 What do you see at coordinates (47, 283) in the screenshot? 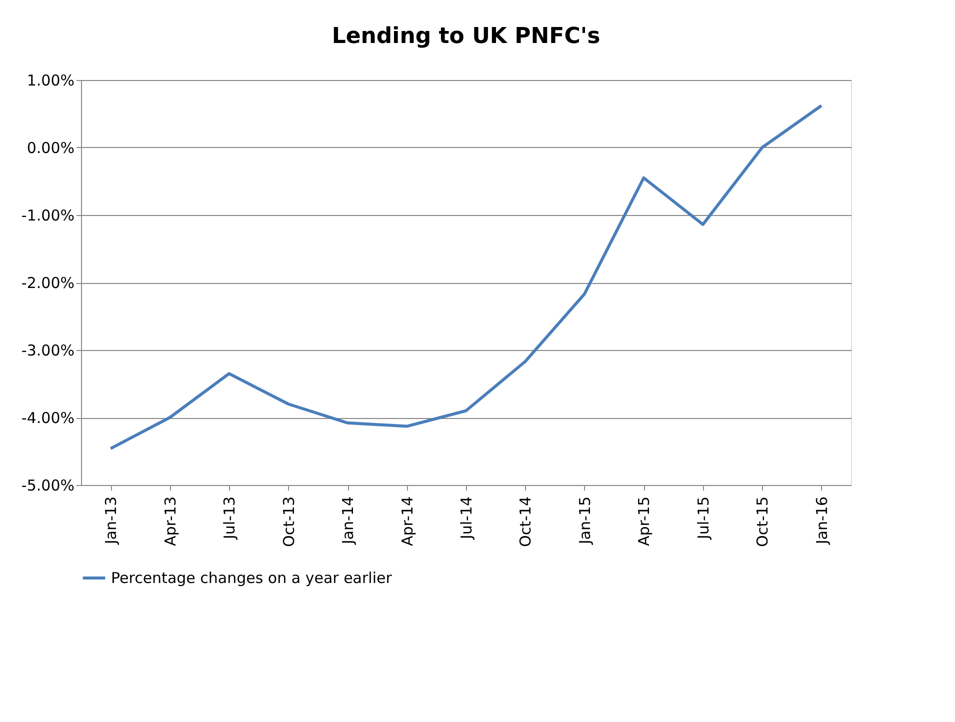
I see `y-tick-label: -2.00%` at bounding box center [47, 283].